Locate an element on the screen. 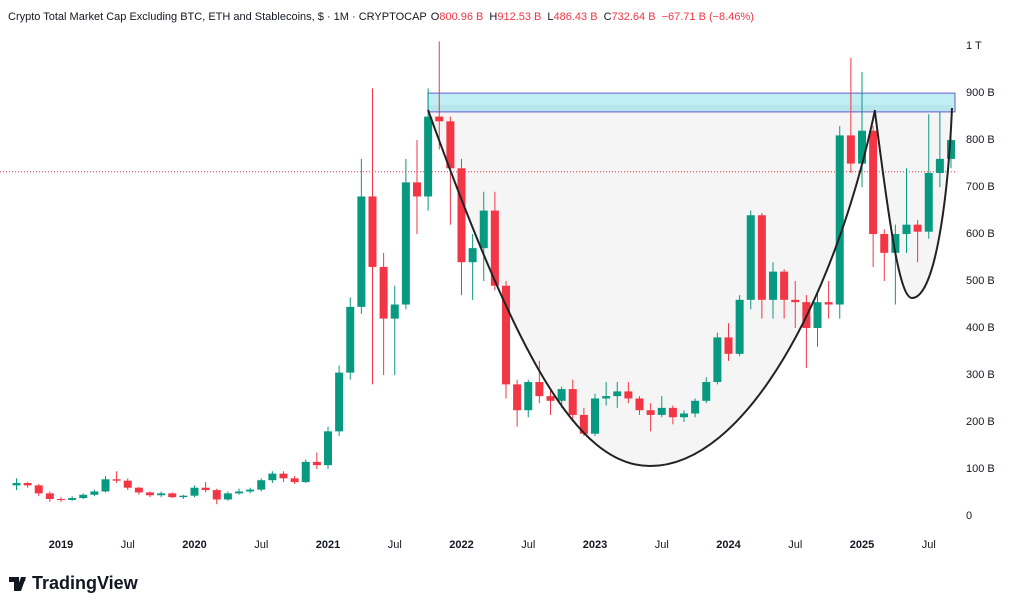 This screenshot has width=1024, height=611. y-tick-label: 200 B is located at coordinates (980, 422).